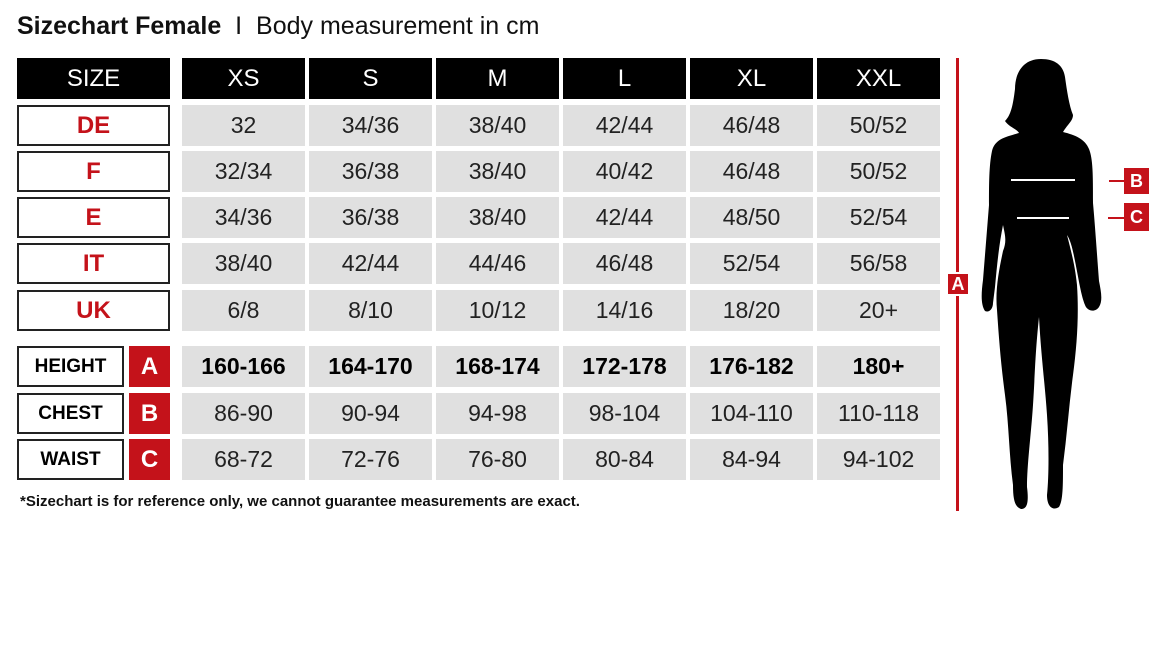 The width and height of the screenshot is (1169, 645). I want to click on size-header-m: M, so click(497, 78).